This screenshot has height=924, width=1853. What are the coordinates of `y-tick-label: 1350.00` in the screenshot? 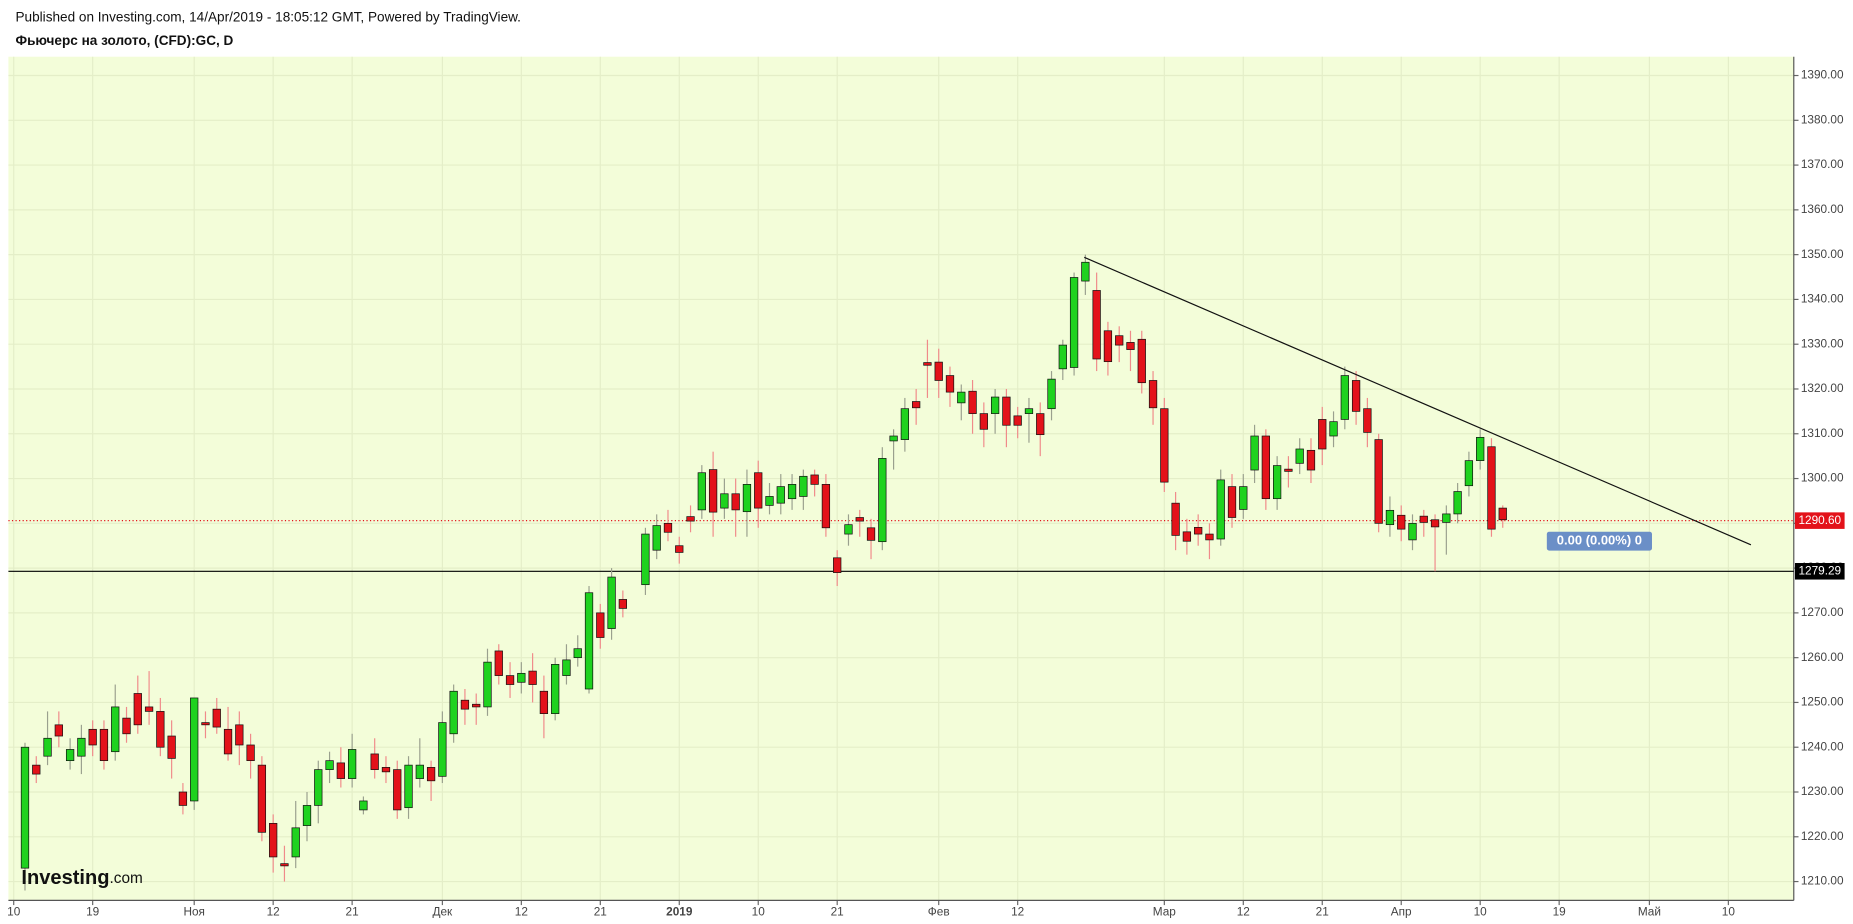 It's located at (1822, 254).